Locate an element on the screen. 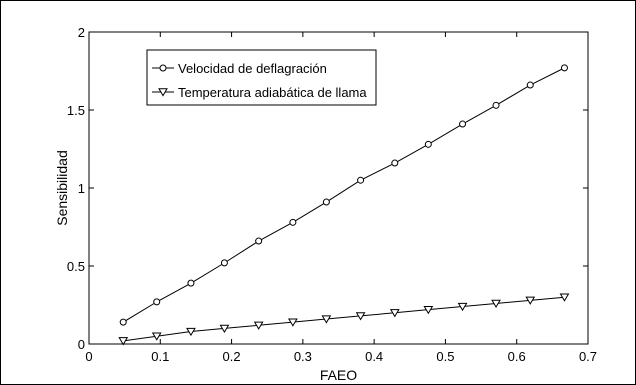 This screenshot has height=385, width=636. legend-label: Temperatura adiabática de llama is located at coordinates (272, 92).